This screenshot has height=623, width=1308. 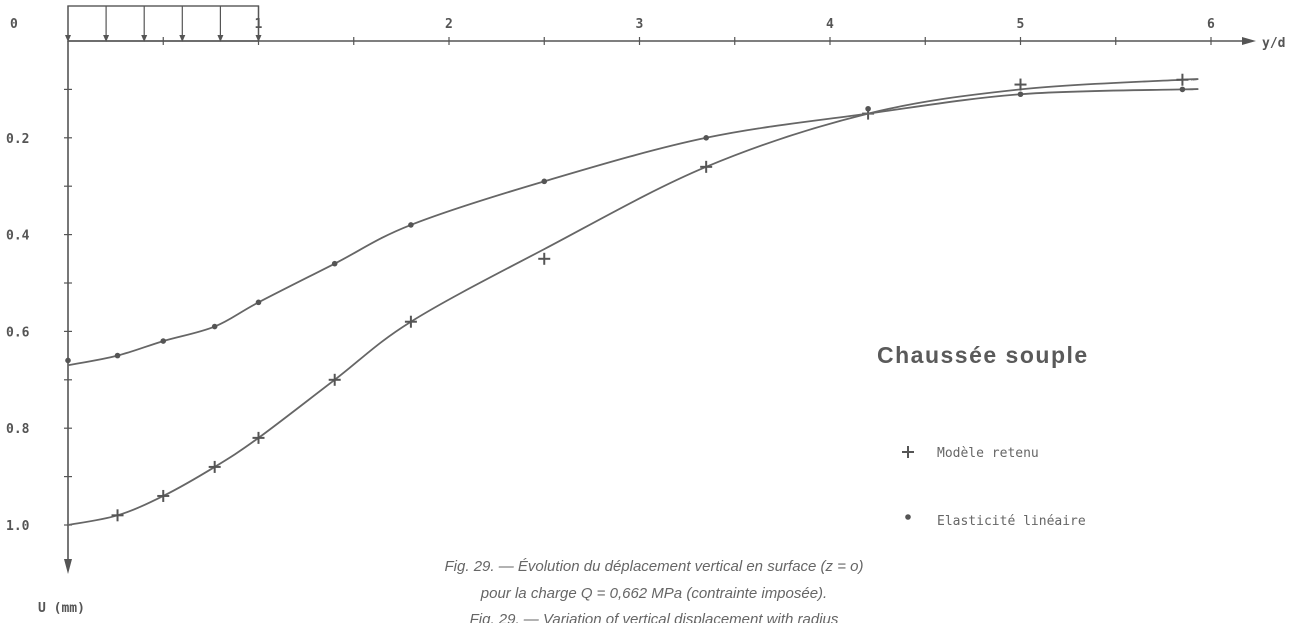 I want to click on legend-item-modele-retenu: Modèle retenu, so click(x=970, y=453).